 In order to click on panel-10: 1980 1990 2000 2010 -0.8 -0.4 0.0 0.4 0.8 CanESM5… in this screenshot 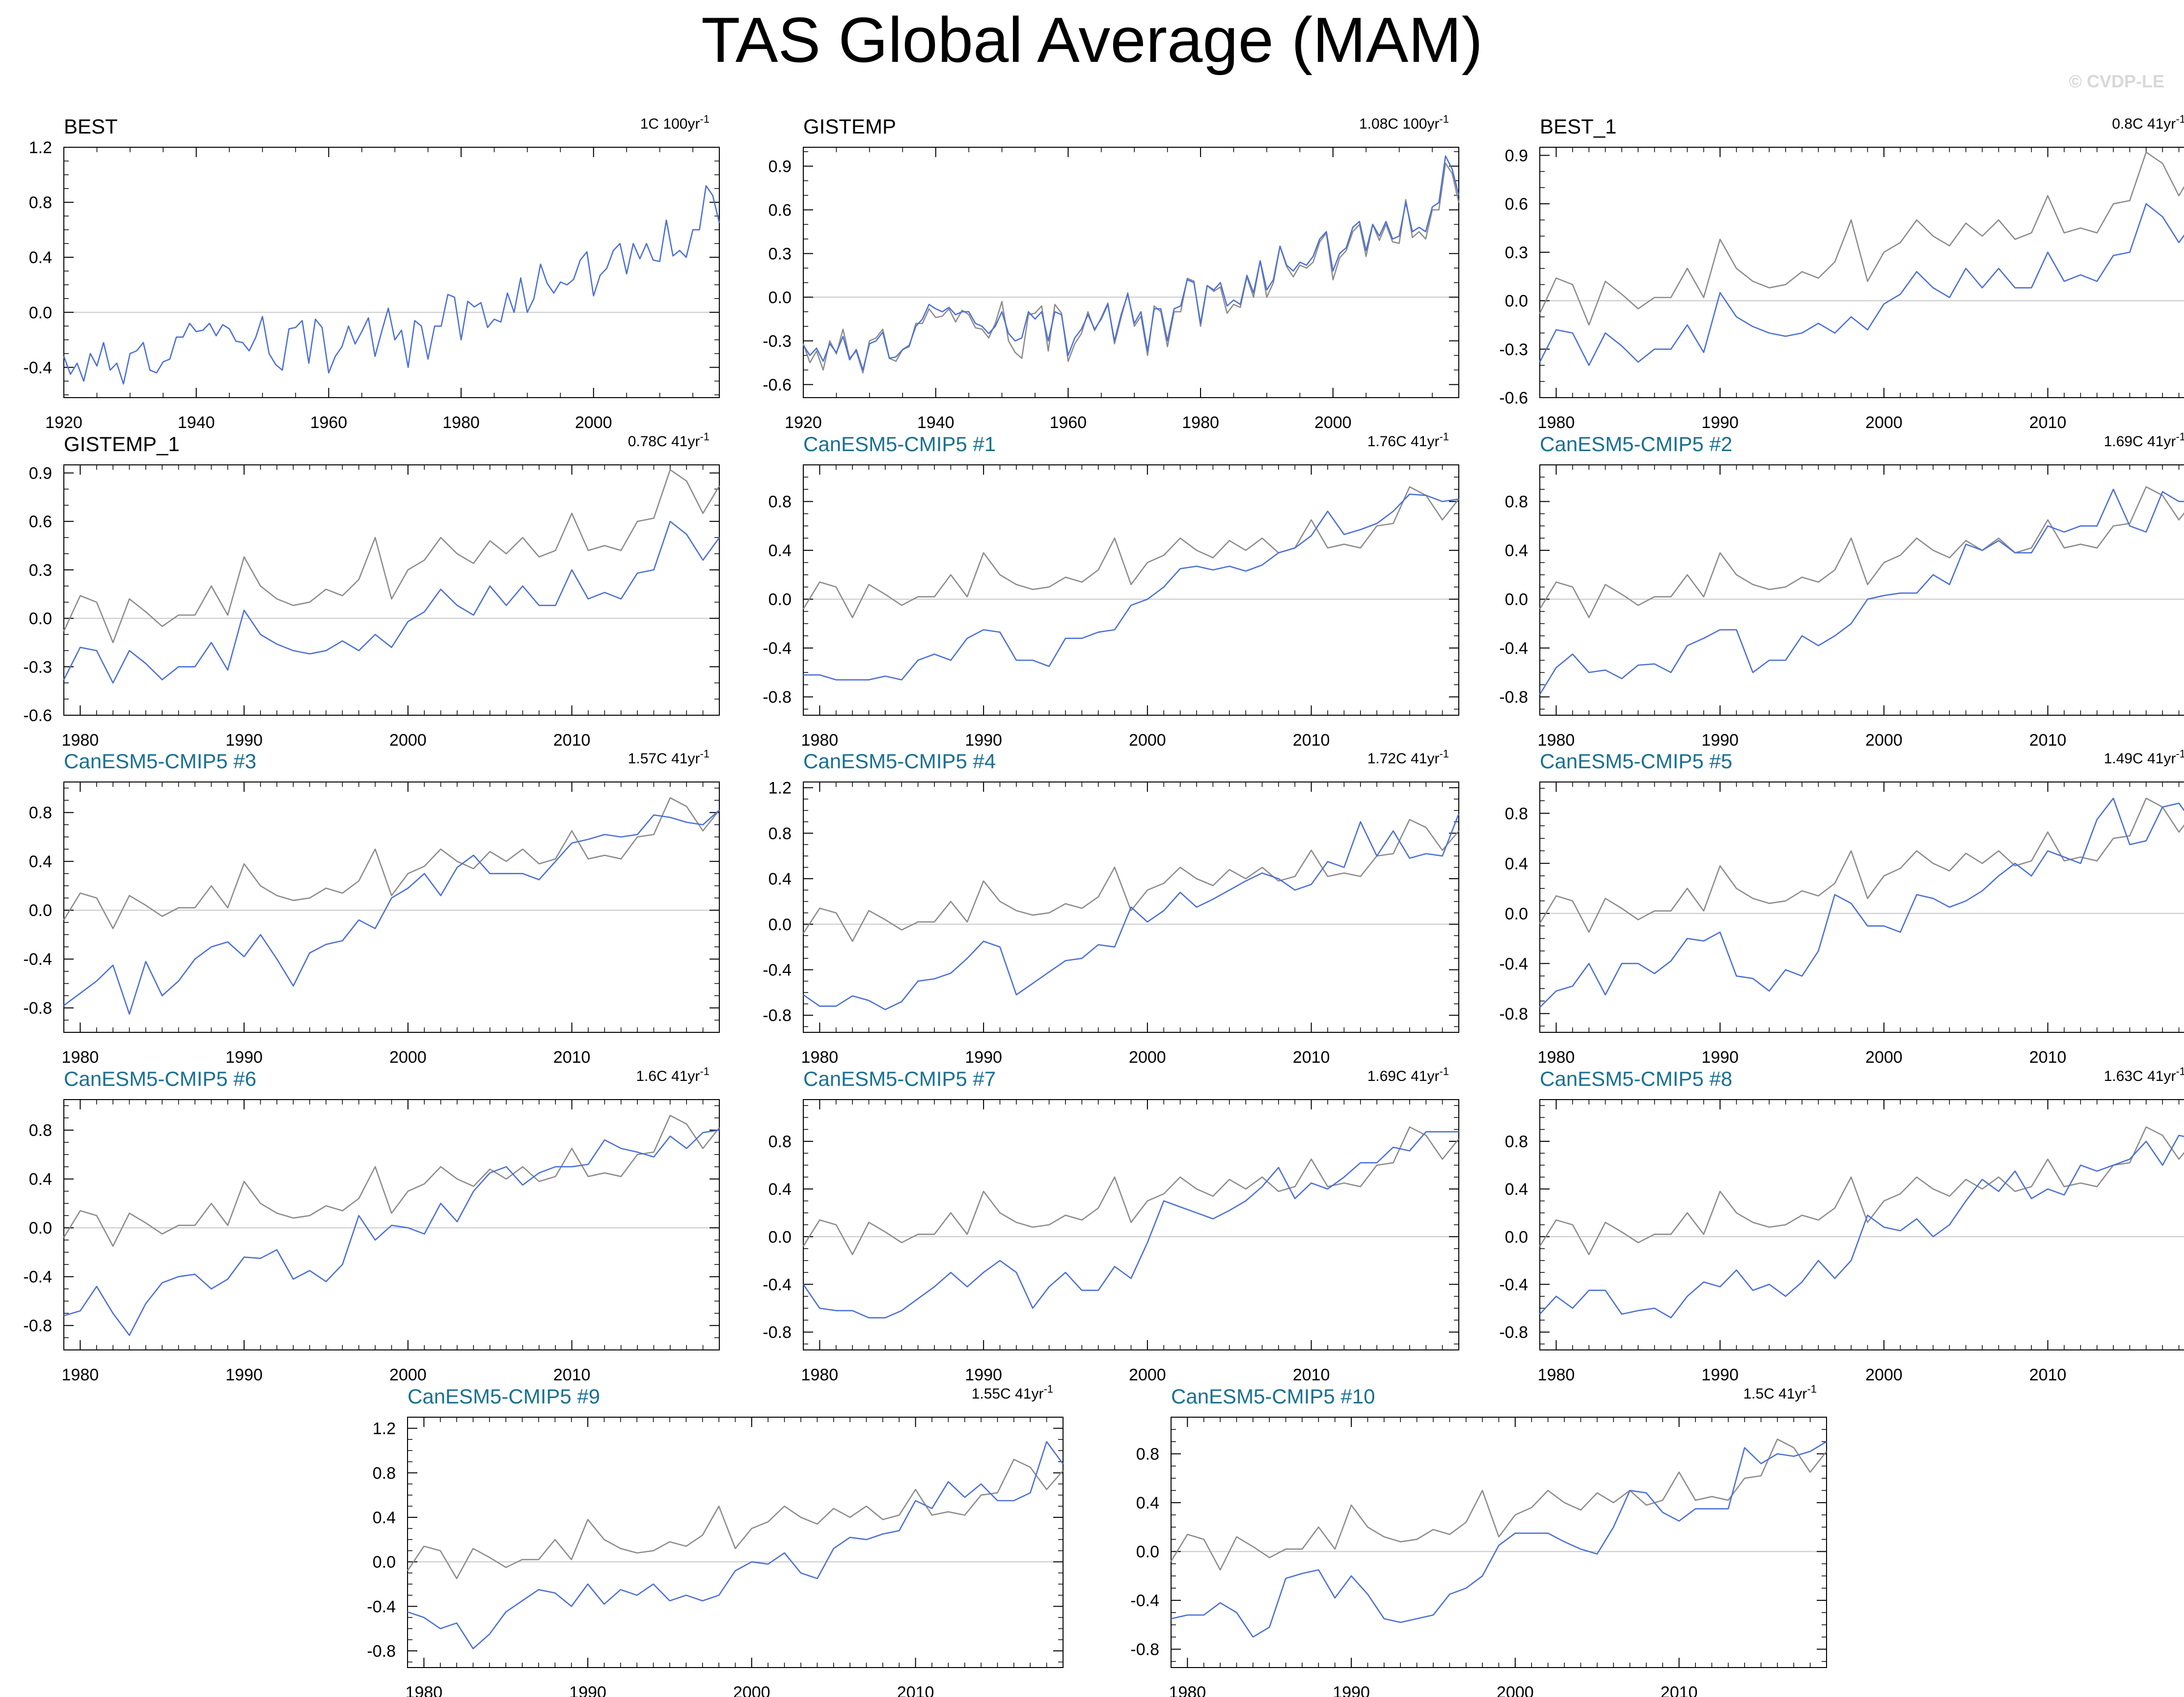, I will do `click(371, 1224)`.